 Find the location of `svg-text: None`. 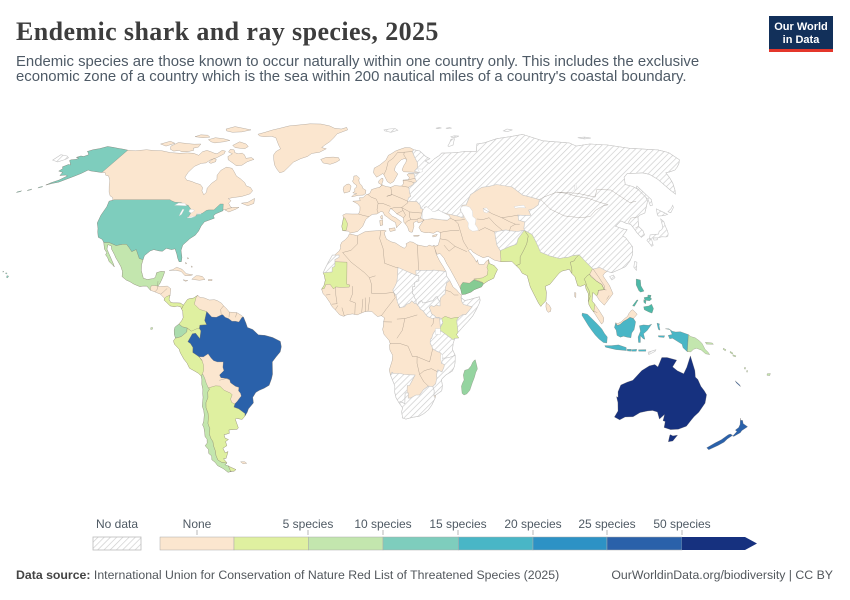

svg-text: None is located at coordinates (197, 524).